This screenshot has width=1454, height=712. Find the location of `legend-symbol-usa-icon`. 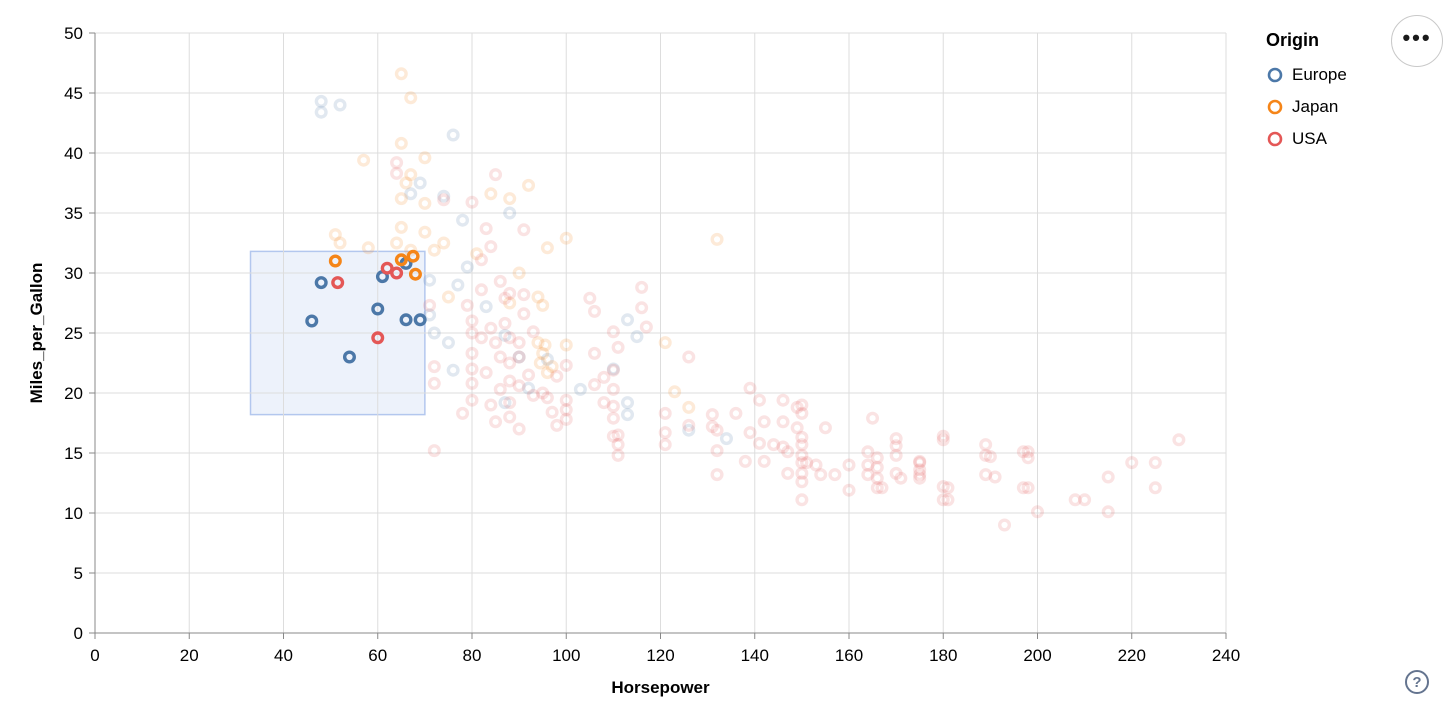

legend-symbol-usa-icon is located at coordinates (1275, 139).